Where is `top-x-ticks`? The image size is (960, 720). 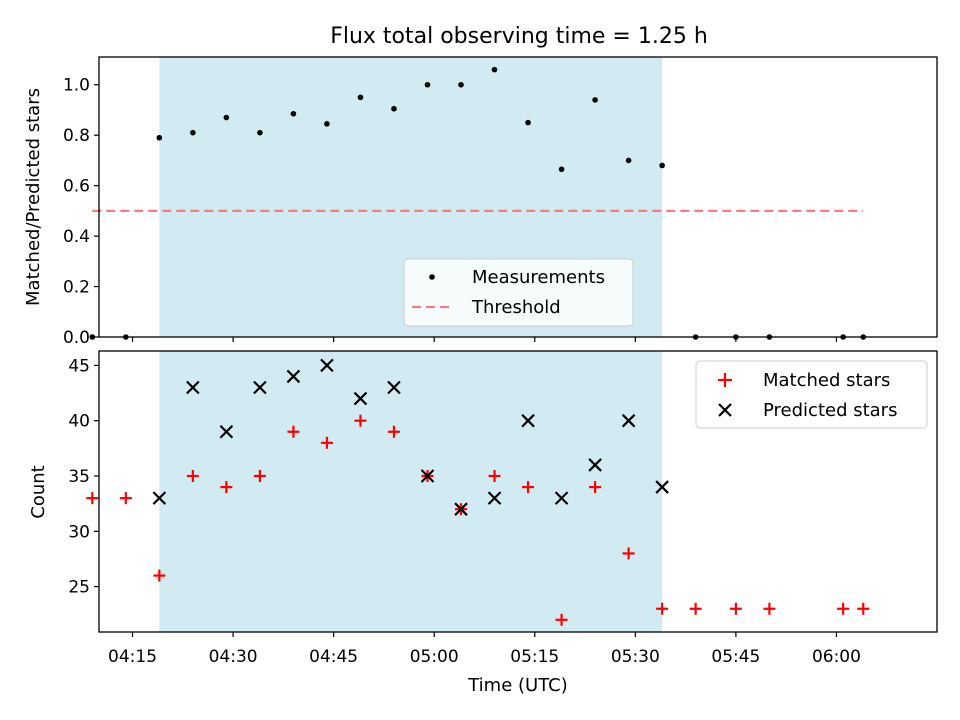 top-x-ticks is located at coordinates (484, 339).